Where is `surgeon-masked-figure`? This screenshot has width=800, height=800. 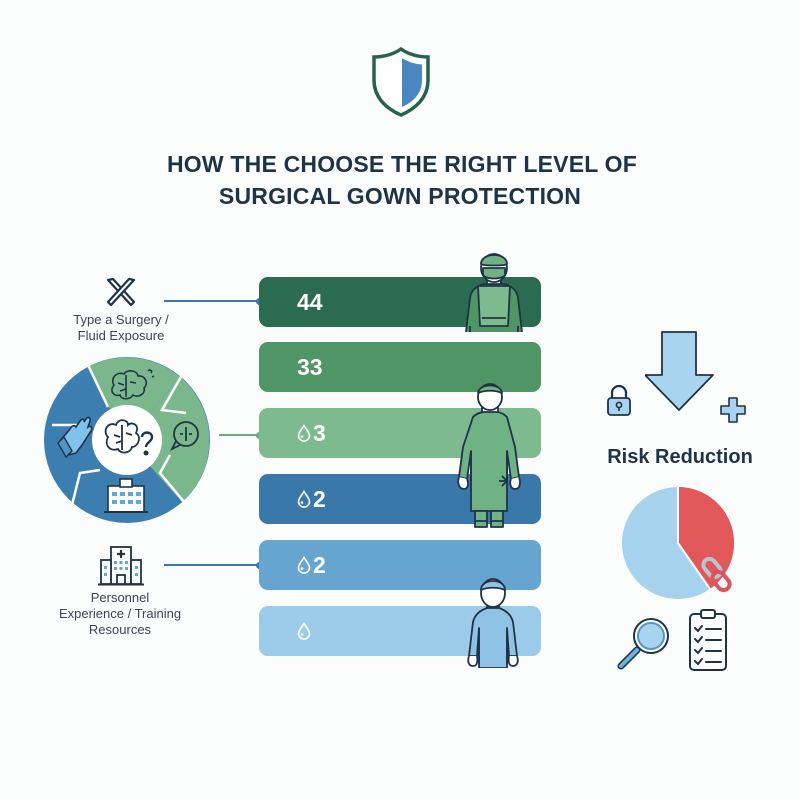 surgeon-masked-figure is located at coordinates (494, 293).